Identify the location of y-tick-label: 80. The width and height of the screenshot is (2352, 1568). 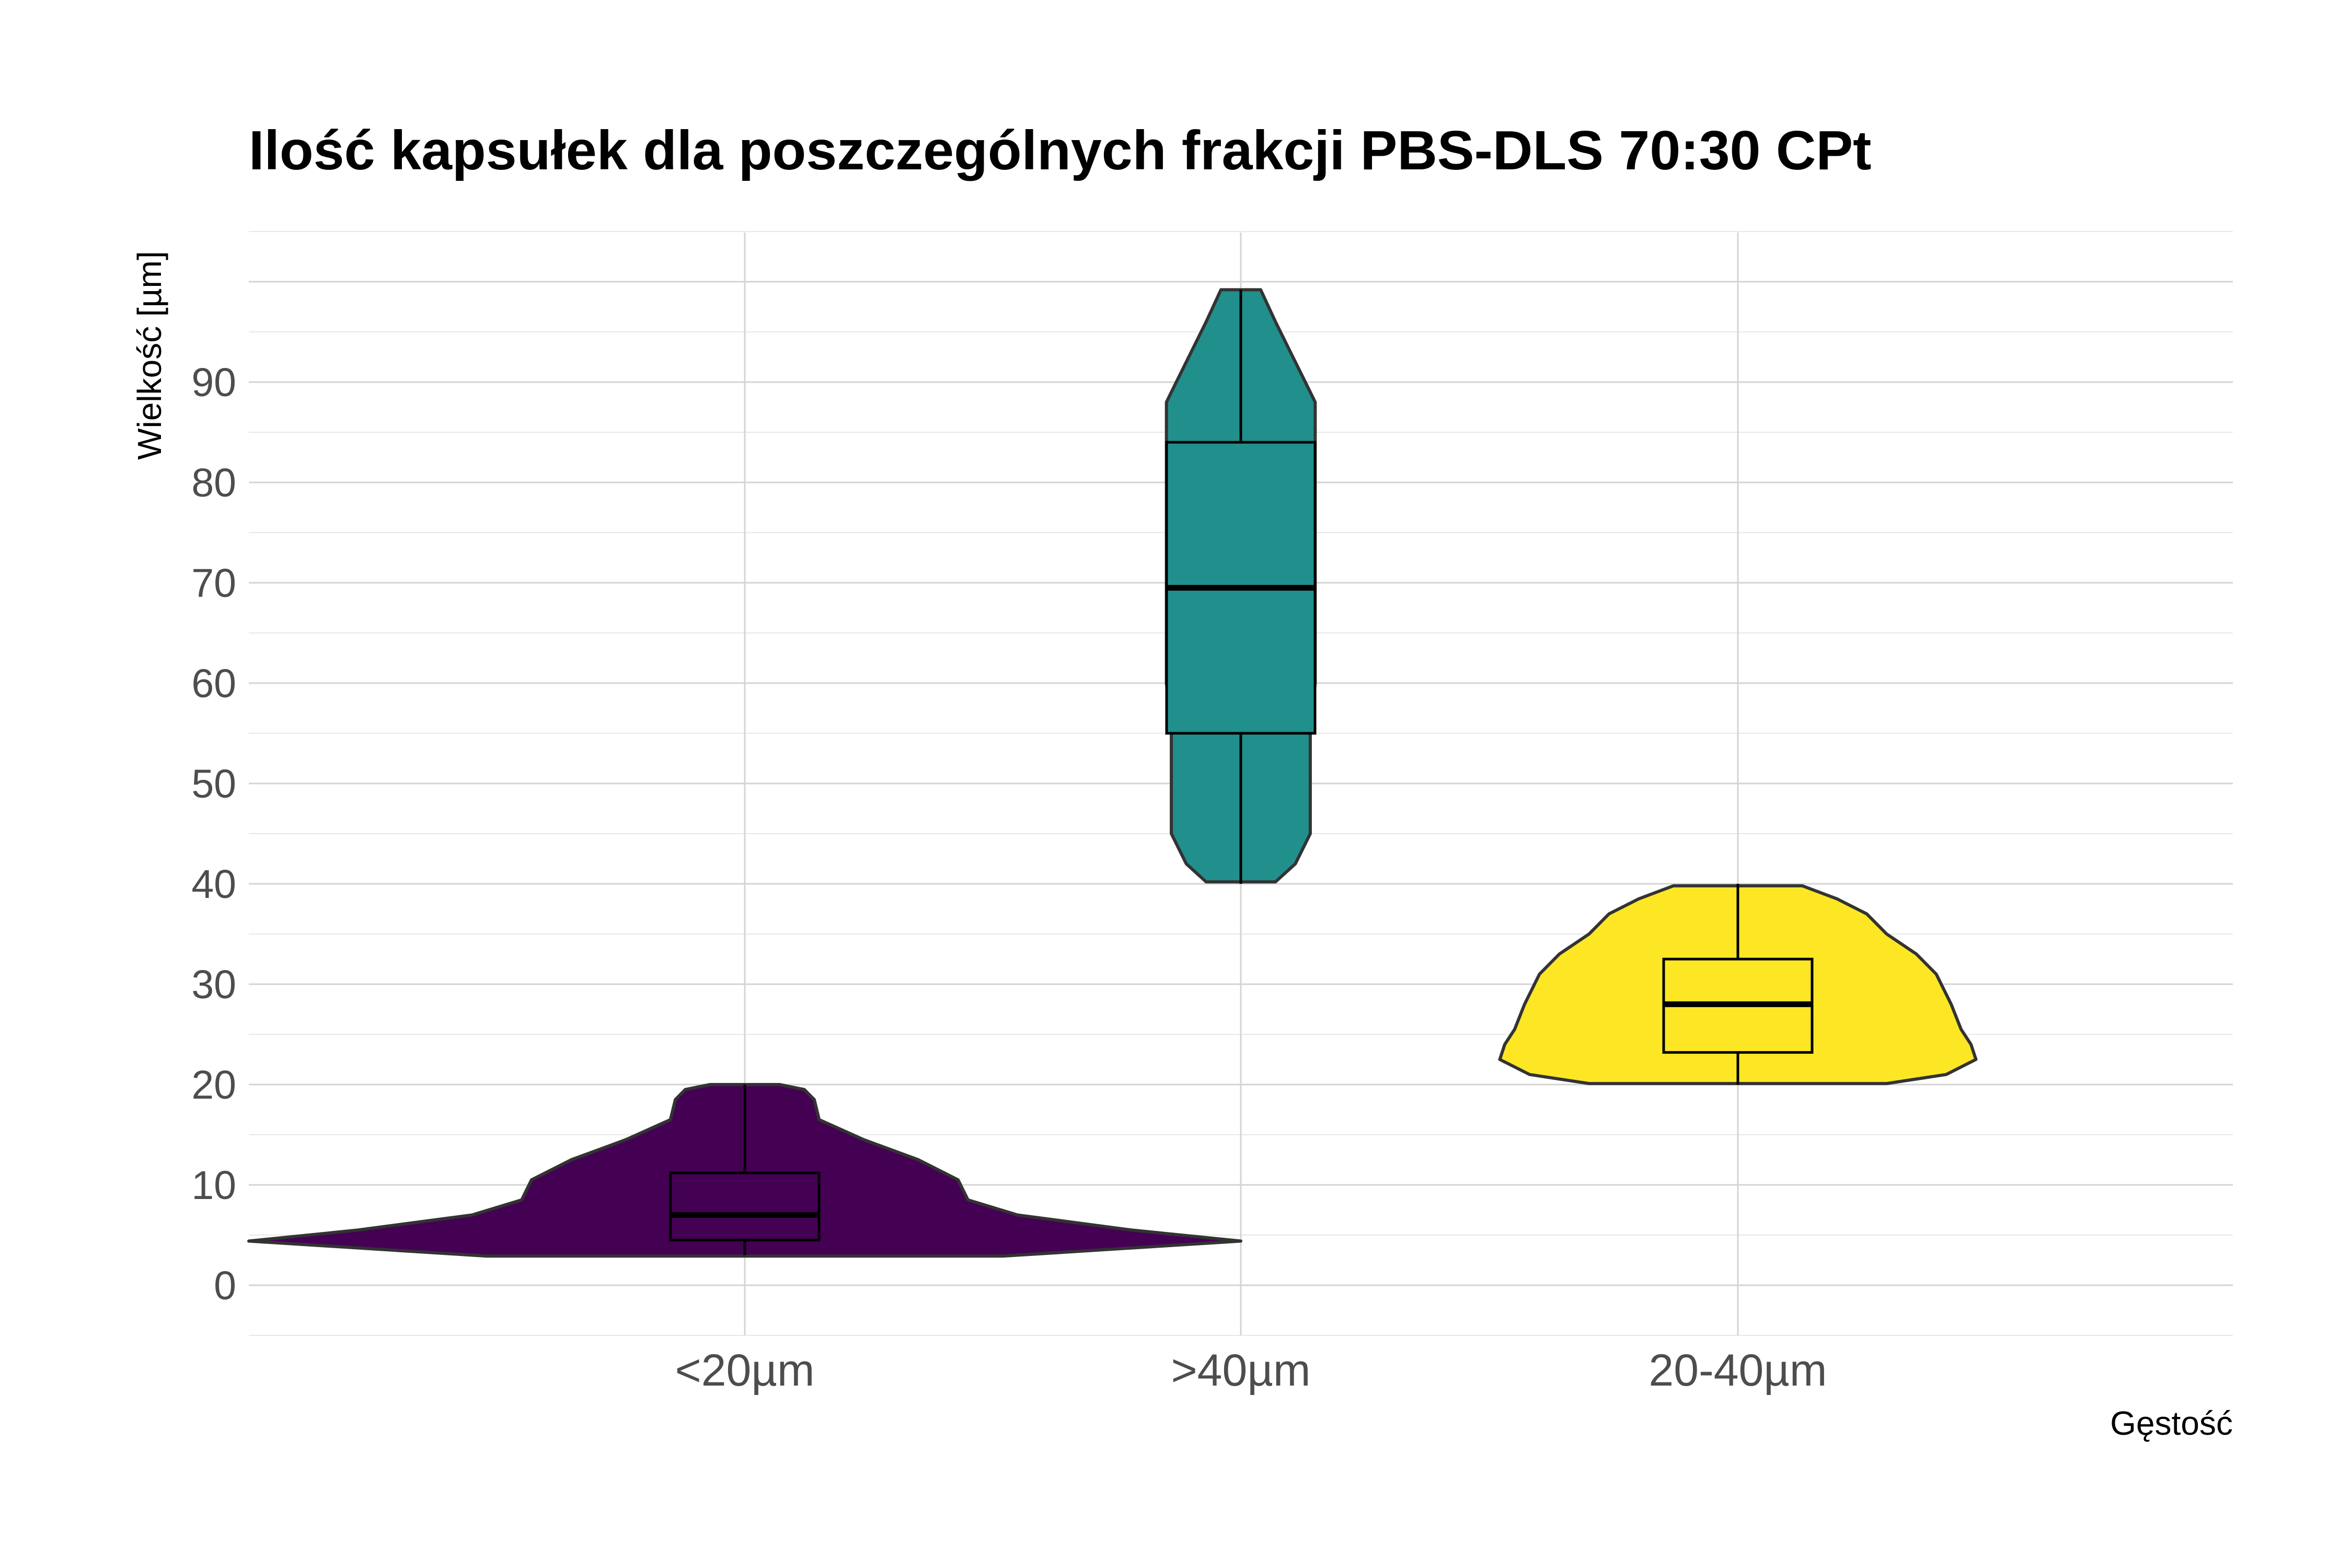
(213, 482).